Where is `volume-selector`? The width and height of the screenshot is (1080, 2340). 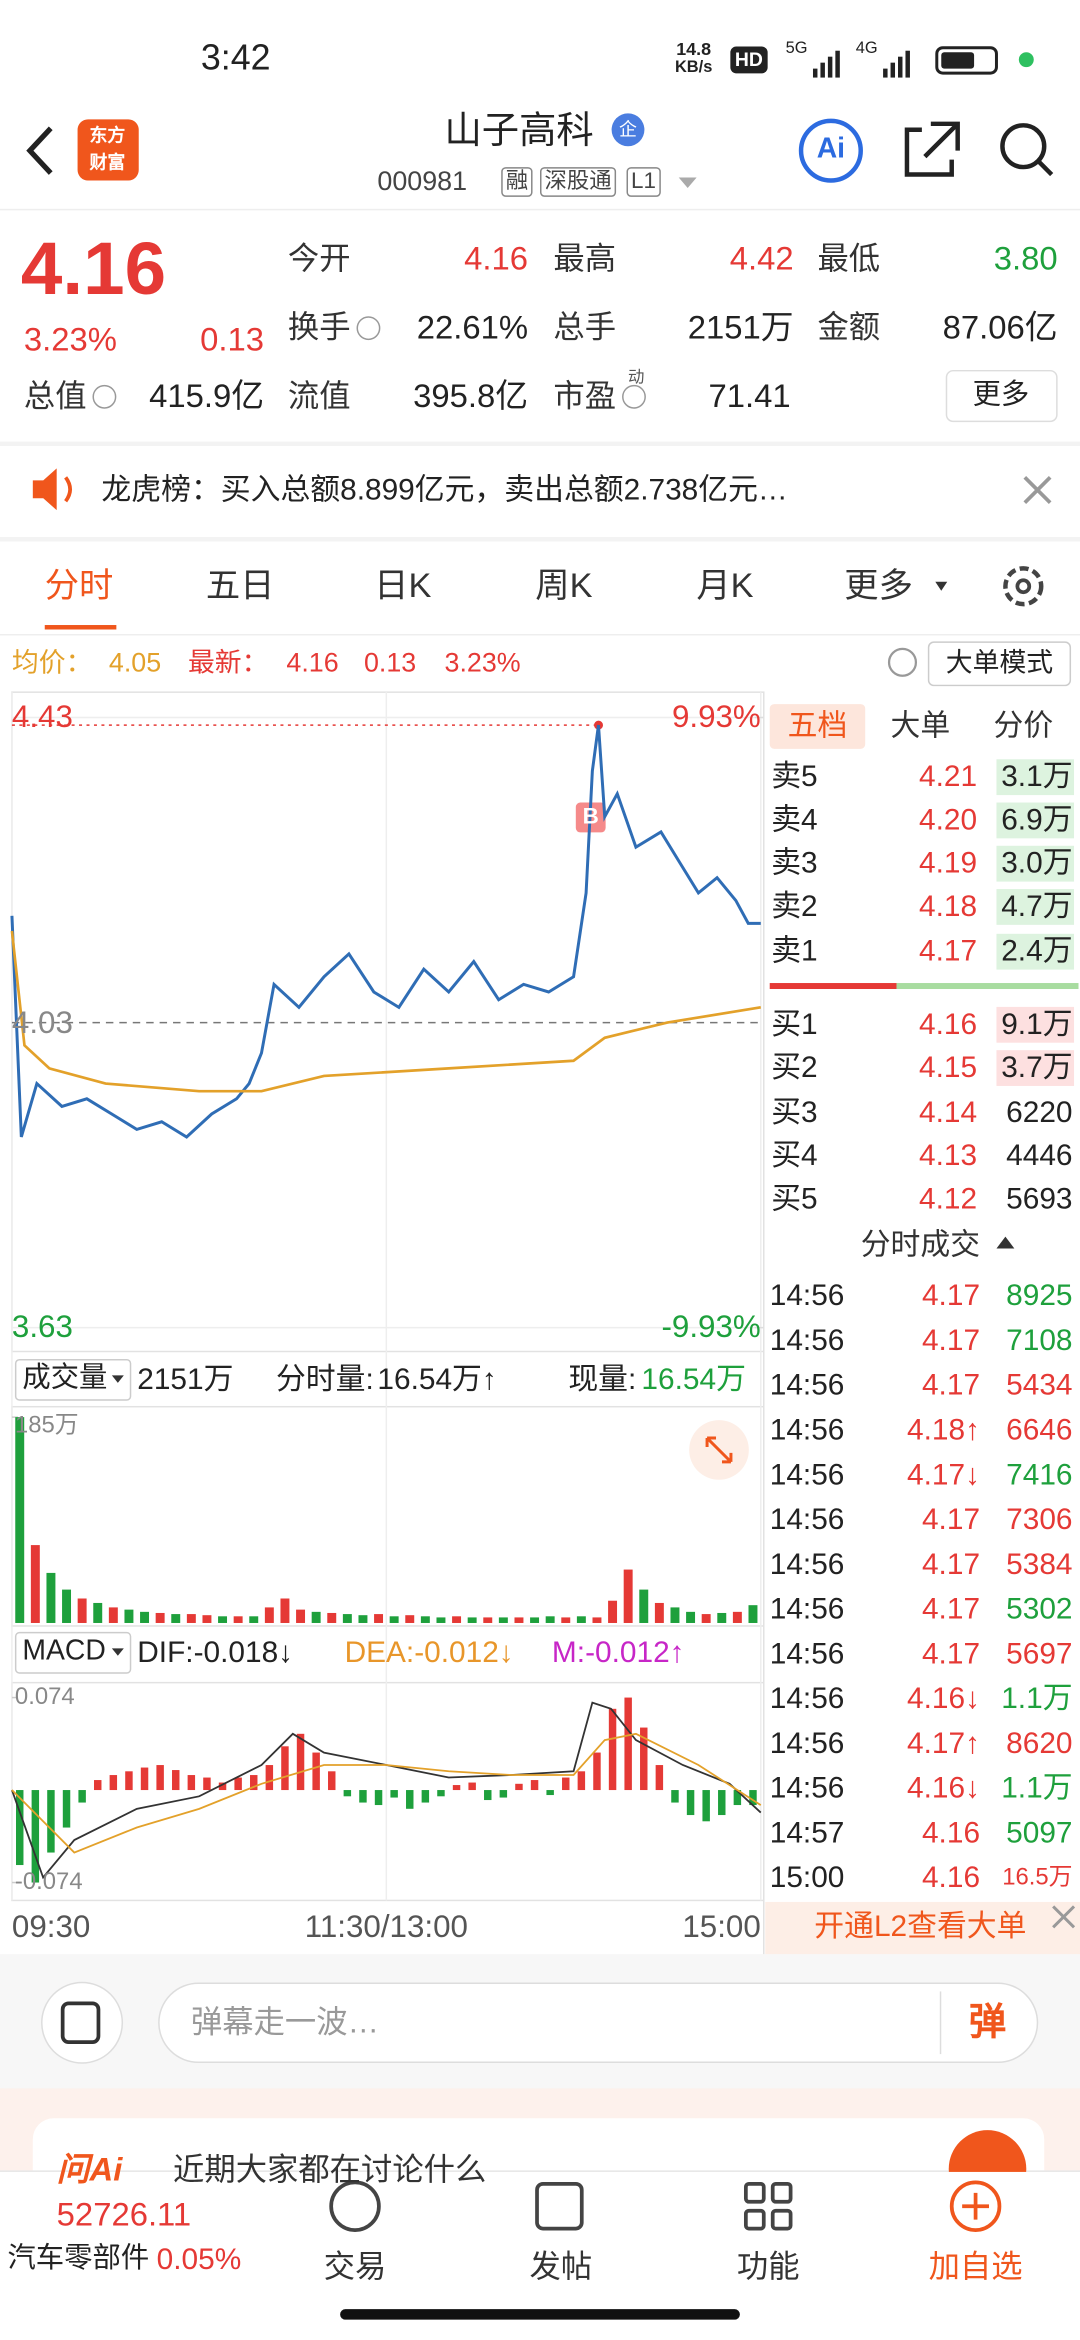 volume-selector is located at coordinates (73, 1379).